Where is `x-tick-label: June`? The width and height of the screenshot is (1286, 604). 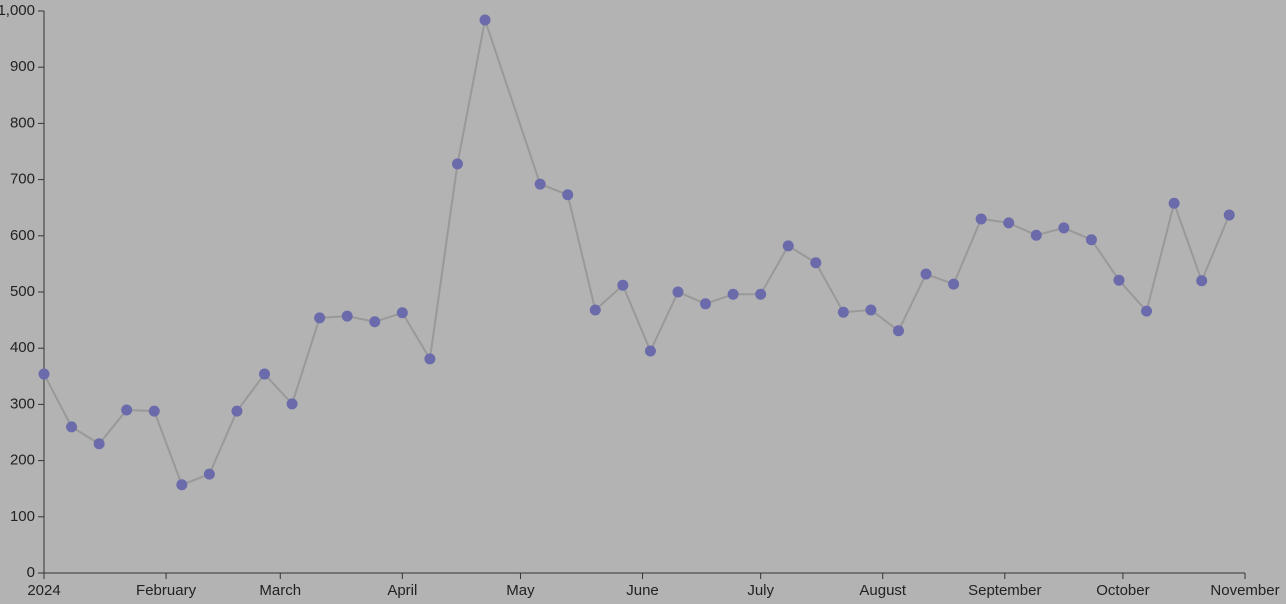
x-tick-label: June is located at coordinates (642, 590).